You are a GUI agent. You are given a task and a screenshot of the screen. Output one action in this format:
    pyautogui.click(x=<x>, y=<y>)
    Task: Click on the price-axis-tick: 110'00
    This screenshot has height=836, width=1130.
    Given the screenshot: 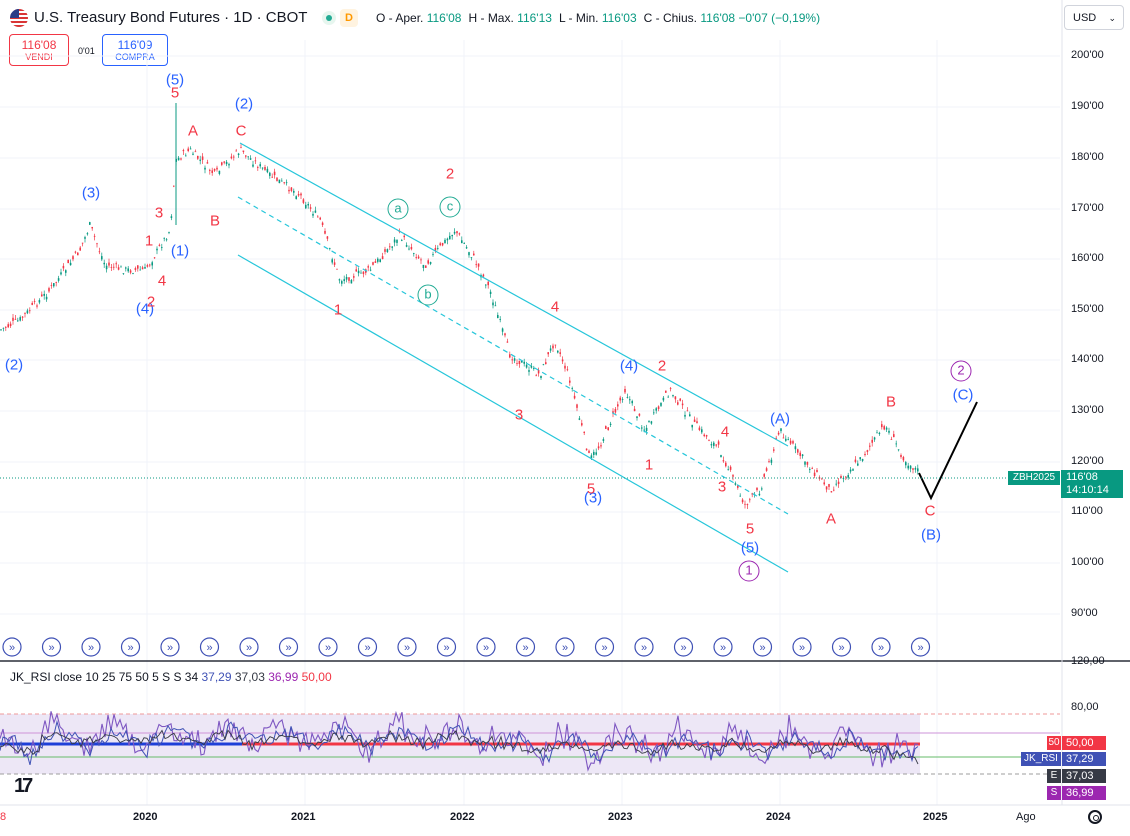 What is the action you would take?
    pyautogui.click(x=1087, y=511)
    